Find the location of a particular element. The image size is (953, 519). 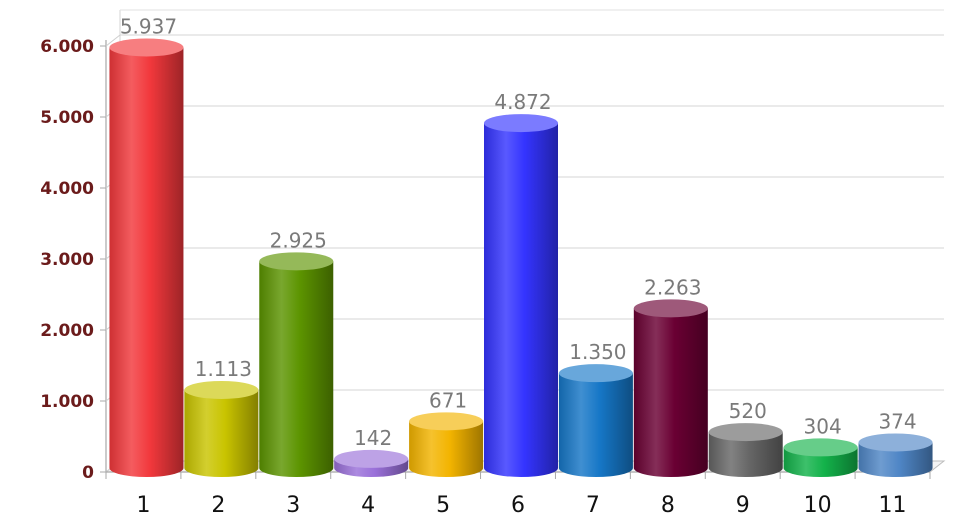

y-tick-label: 1.000 is located at coordinates (67, 402).